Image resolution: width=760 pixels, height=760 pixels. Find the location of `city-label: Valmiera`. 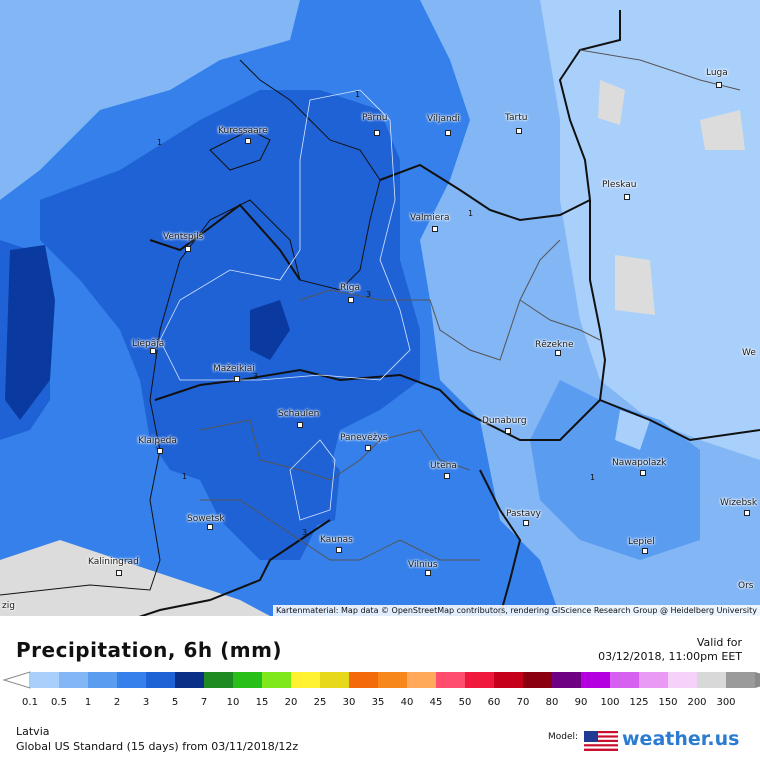

city-label: Valmiera is located at coordinates (430, 218).